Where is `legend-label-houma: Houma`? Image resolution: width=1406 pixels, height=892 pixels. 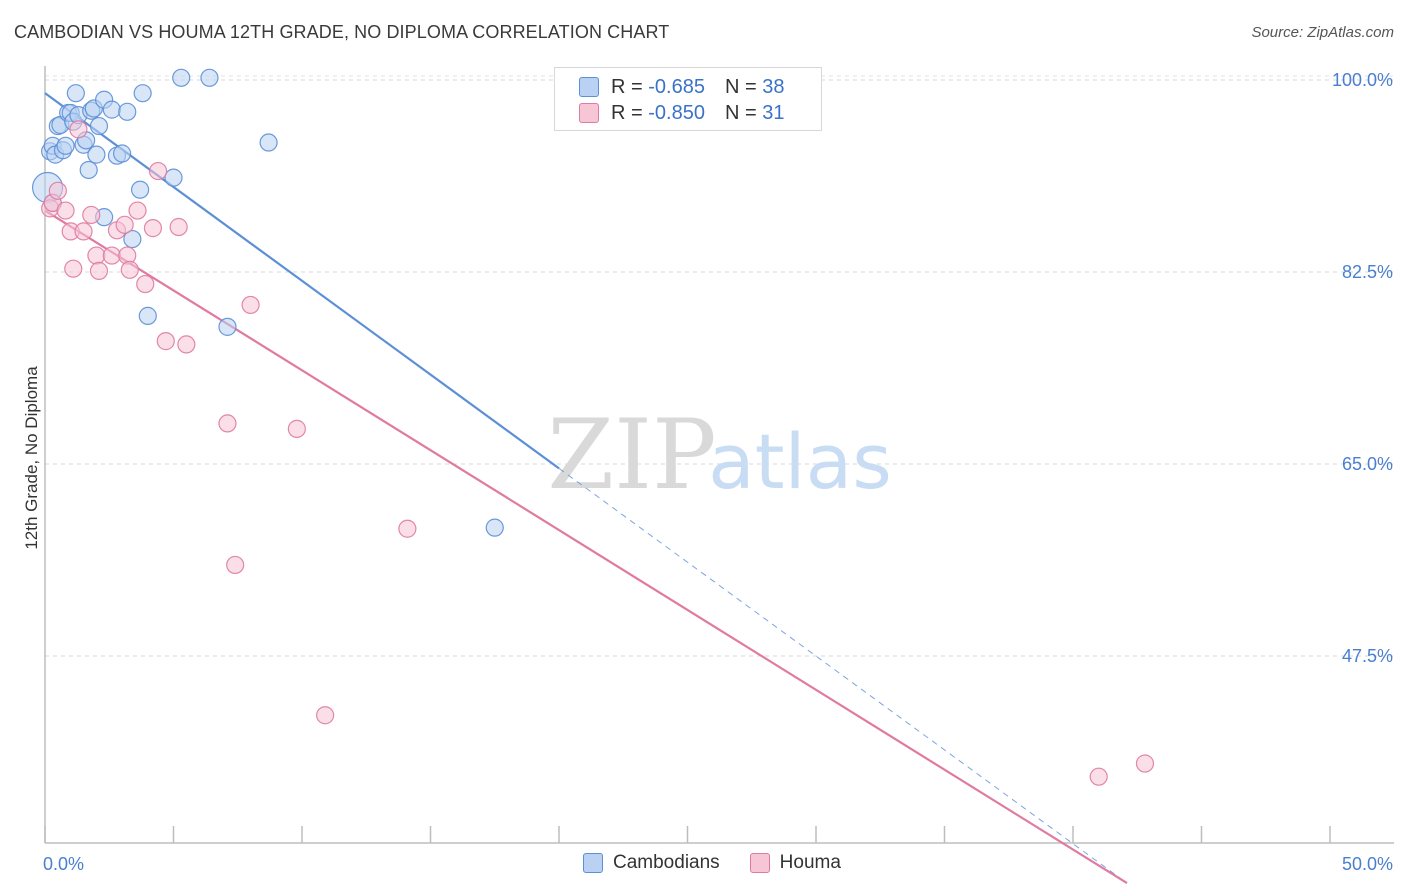
legend-label-houma: Houma is located at coordinates (810, 862).